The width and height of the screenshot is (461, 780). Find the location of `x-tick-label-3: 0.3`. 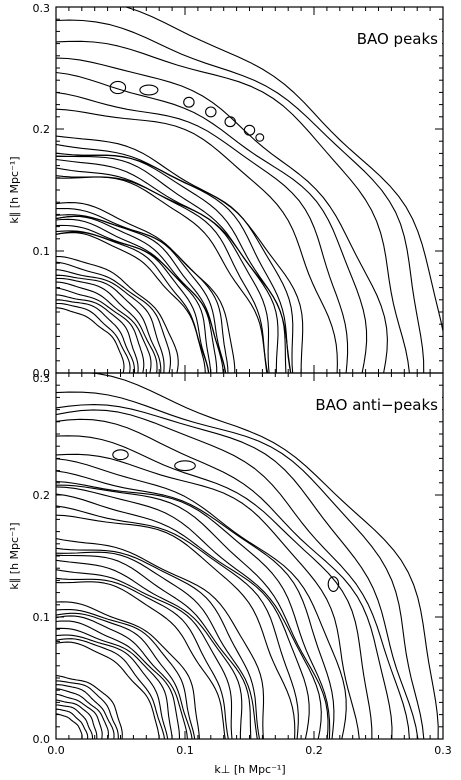

x-tick-label-3: 0.3 is located at coordinates (443, 750).